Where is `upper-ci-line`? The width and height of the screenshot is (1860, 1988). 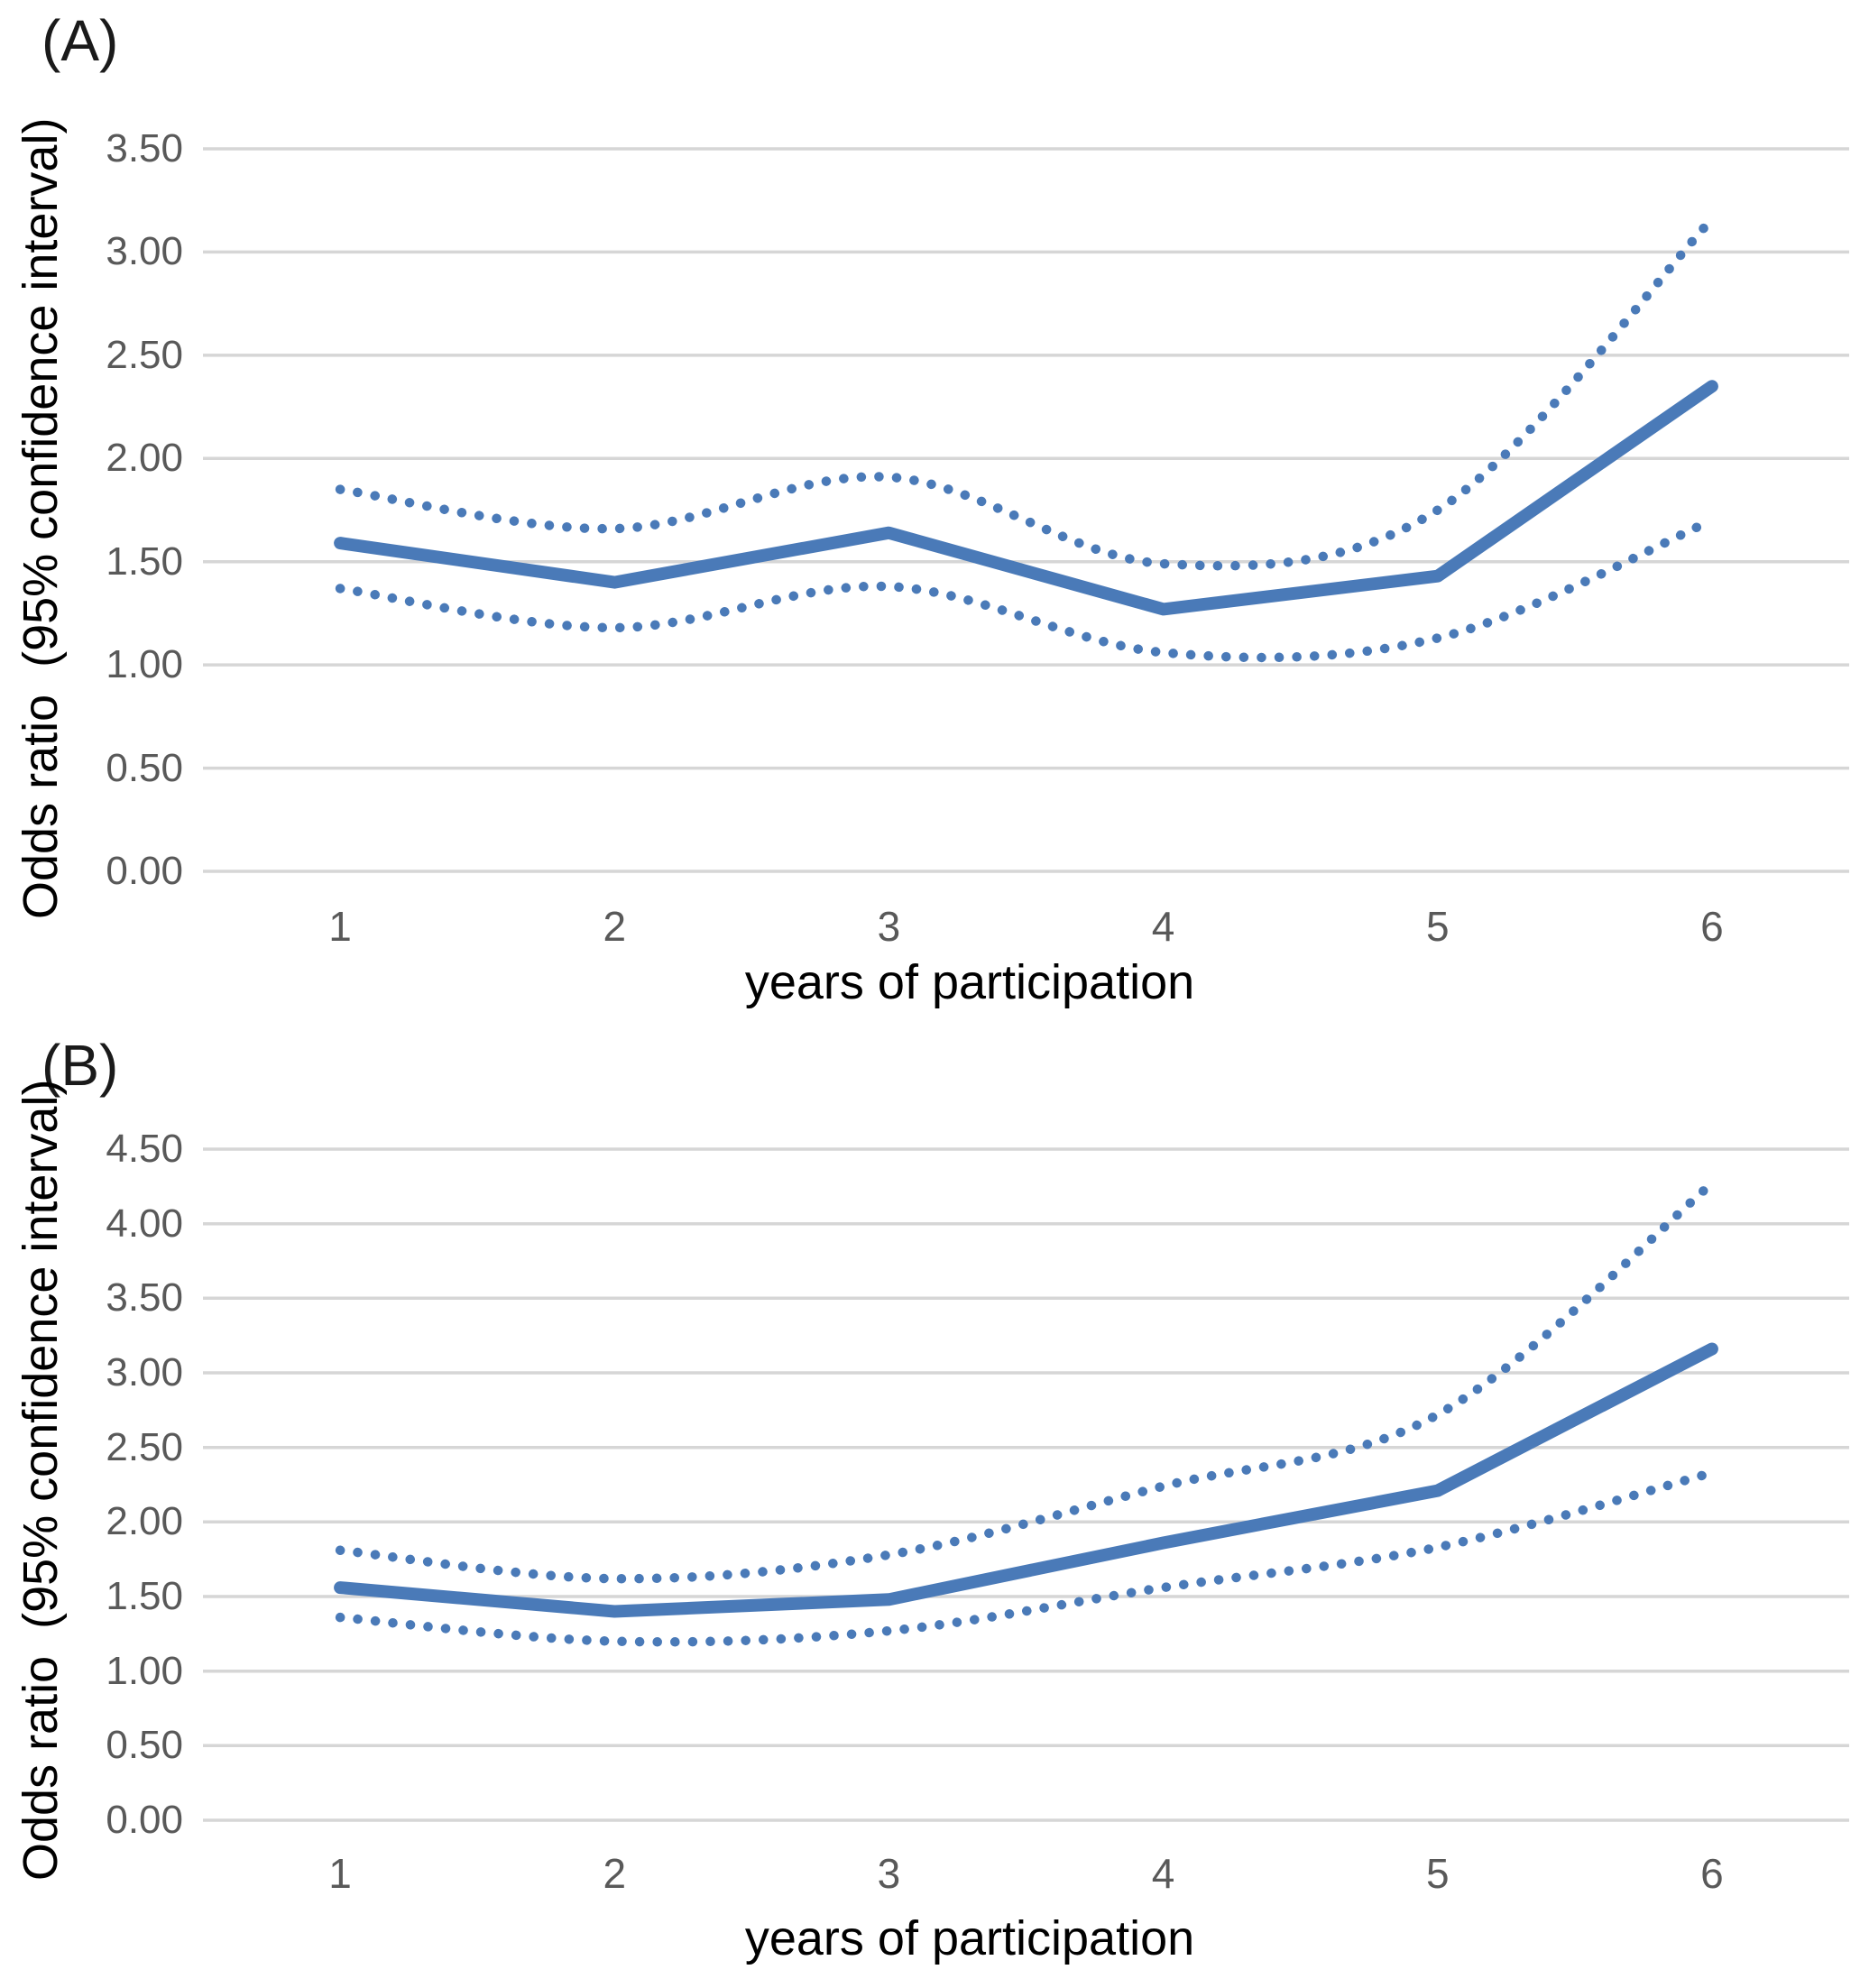 upper-ci-line is located at coordinates (1026, 393).